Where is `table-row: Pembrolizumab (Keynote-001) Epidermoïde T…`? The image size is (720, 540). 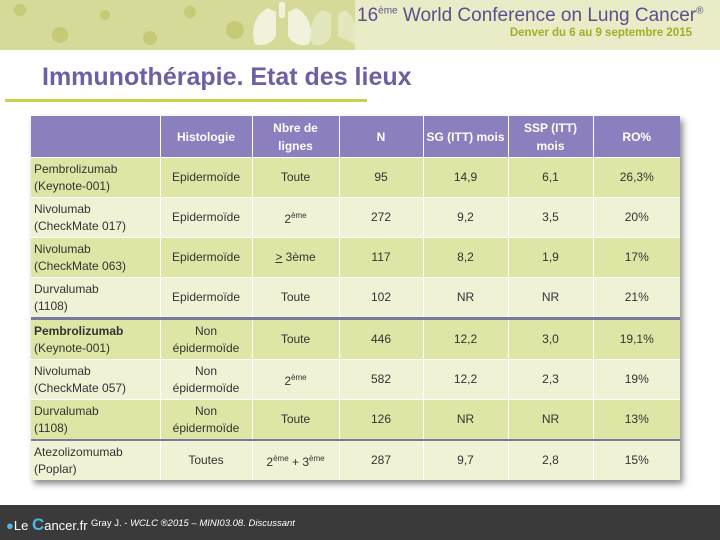 table-row: Pembrolizumab (Keynote-001) Epidermoïde T… is located at coordinates (355, 177).